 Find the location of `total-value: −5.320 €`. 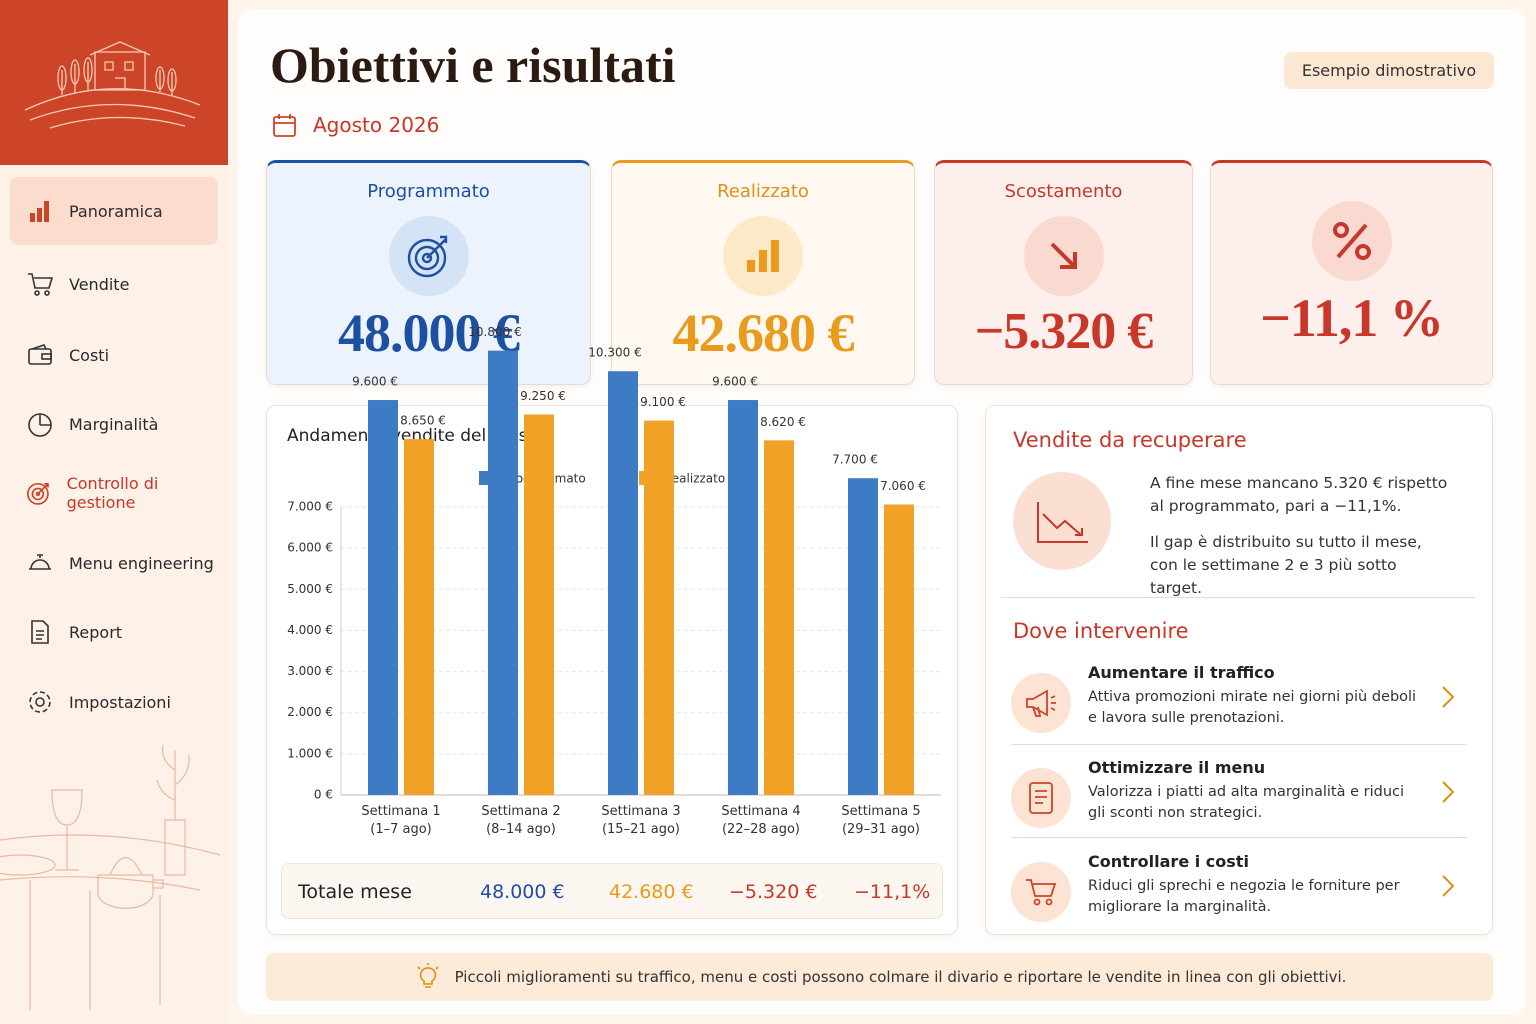

total-value: −5.320 € is located at coordinates (773, 892).